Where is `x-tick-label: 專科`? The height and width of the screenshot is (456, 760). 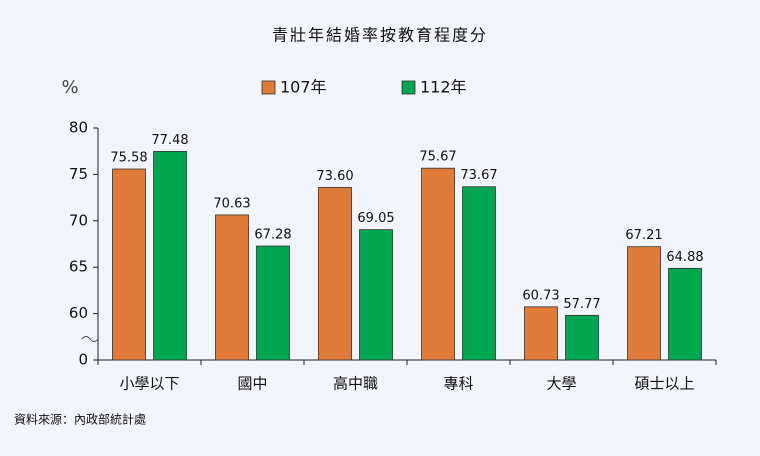
x-tick-label: 專科 is located at coordinates (458, 384).